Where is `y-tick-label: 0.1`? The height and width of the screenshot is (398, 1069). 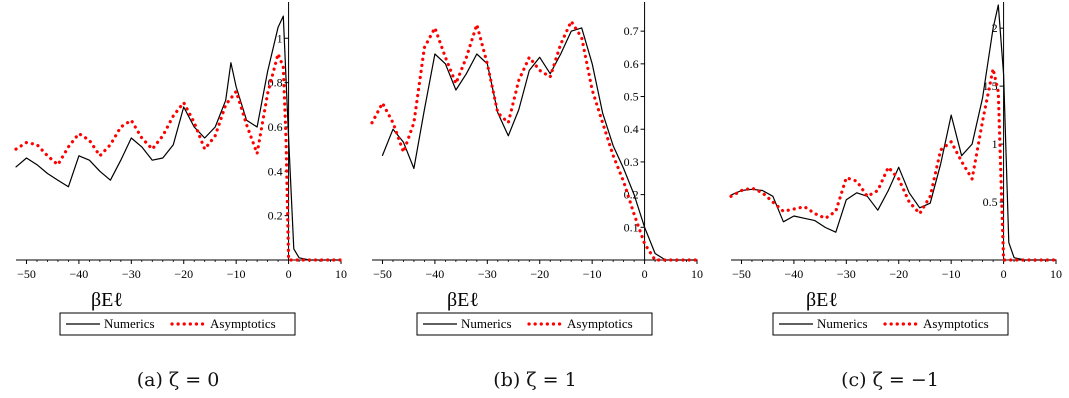
y-tick-label: 0.1 is located at coordinates (631, 227).